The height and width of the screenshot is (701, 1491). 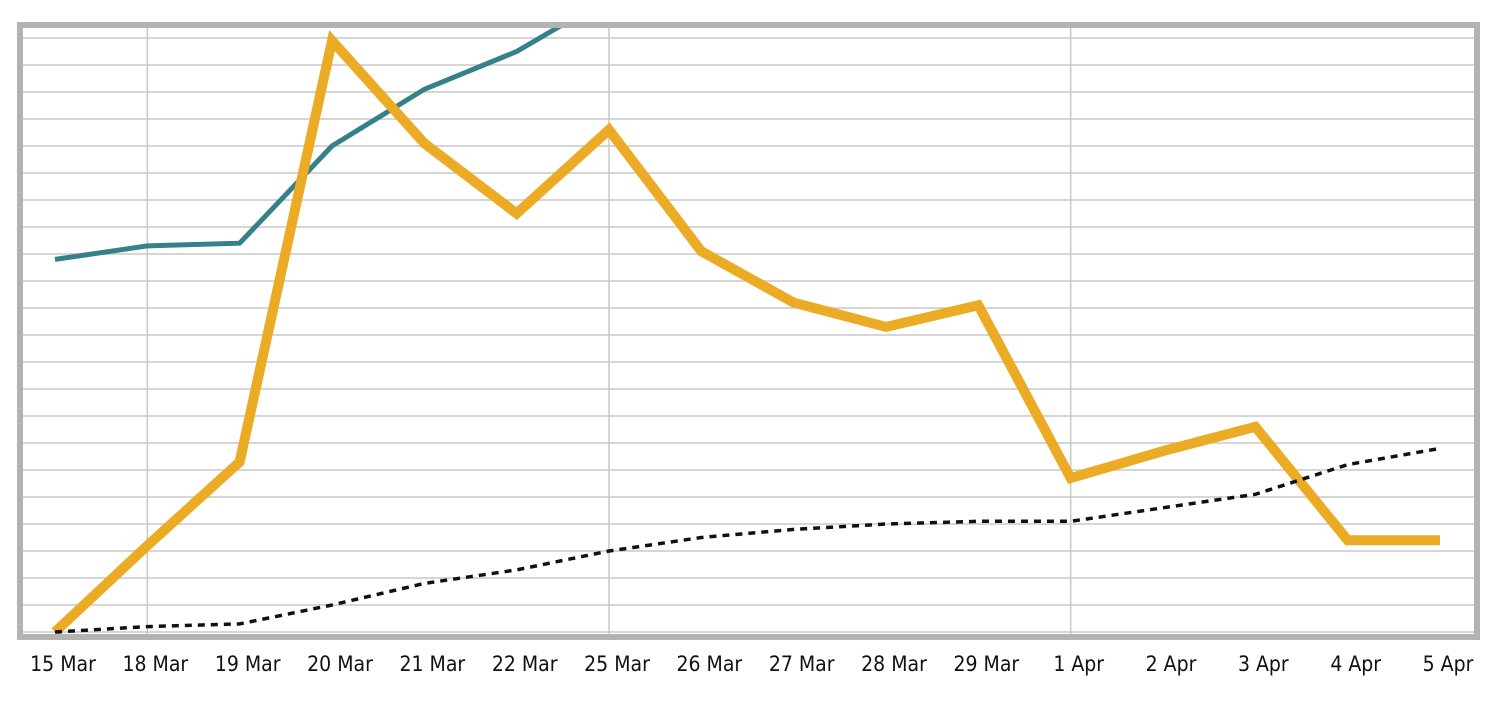 What do you see at coordinates (617, 664) in the screenshot?
I see `x-tick-label: 25 Mar` at bounding box center [617, 664].